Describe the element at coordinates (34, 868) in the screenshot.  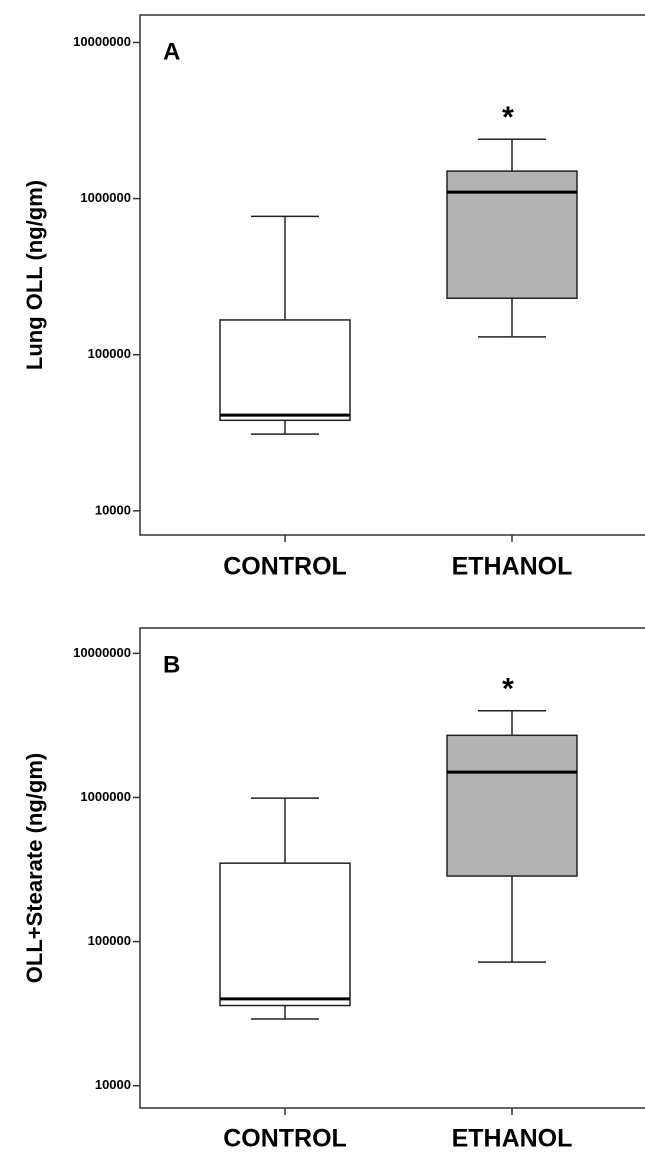
I see `y-axis-label: OLL+Stearate (ng/gm)` at that location.